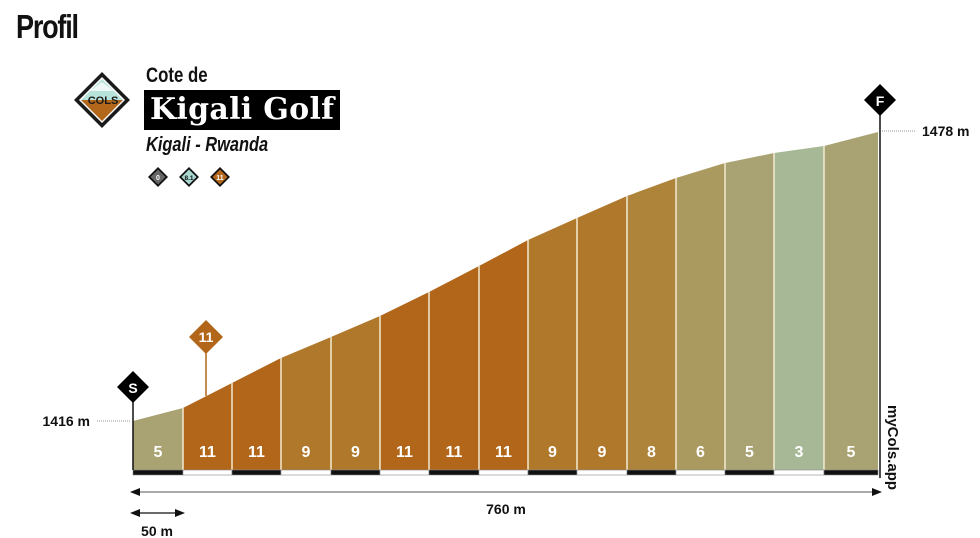  Describe the element at coordinates (242, 110) in the screenshot. I see `climb-name: Kigali Golf` at that location.